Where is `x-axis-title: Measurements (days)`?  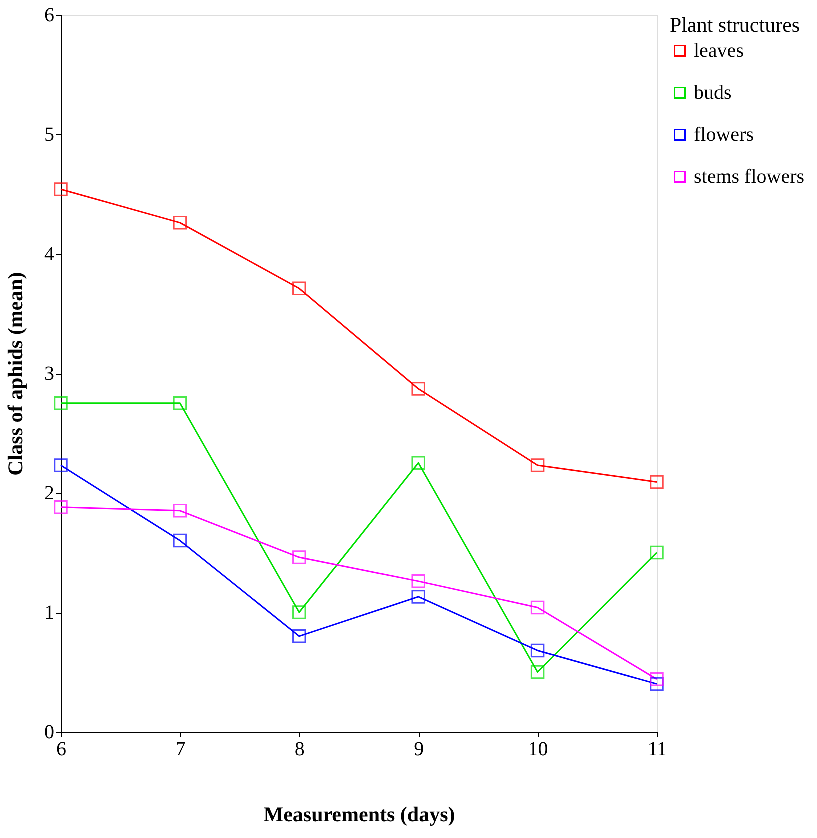 x-axis-title: Measurements (days) is located at coordinates (360, 814).